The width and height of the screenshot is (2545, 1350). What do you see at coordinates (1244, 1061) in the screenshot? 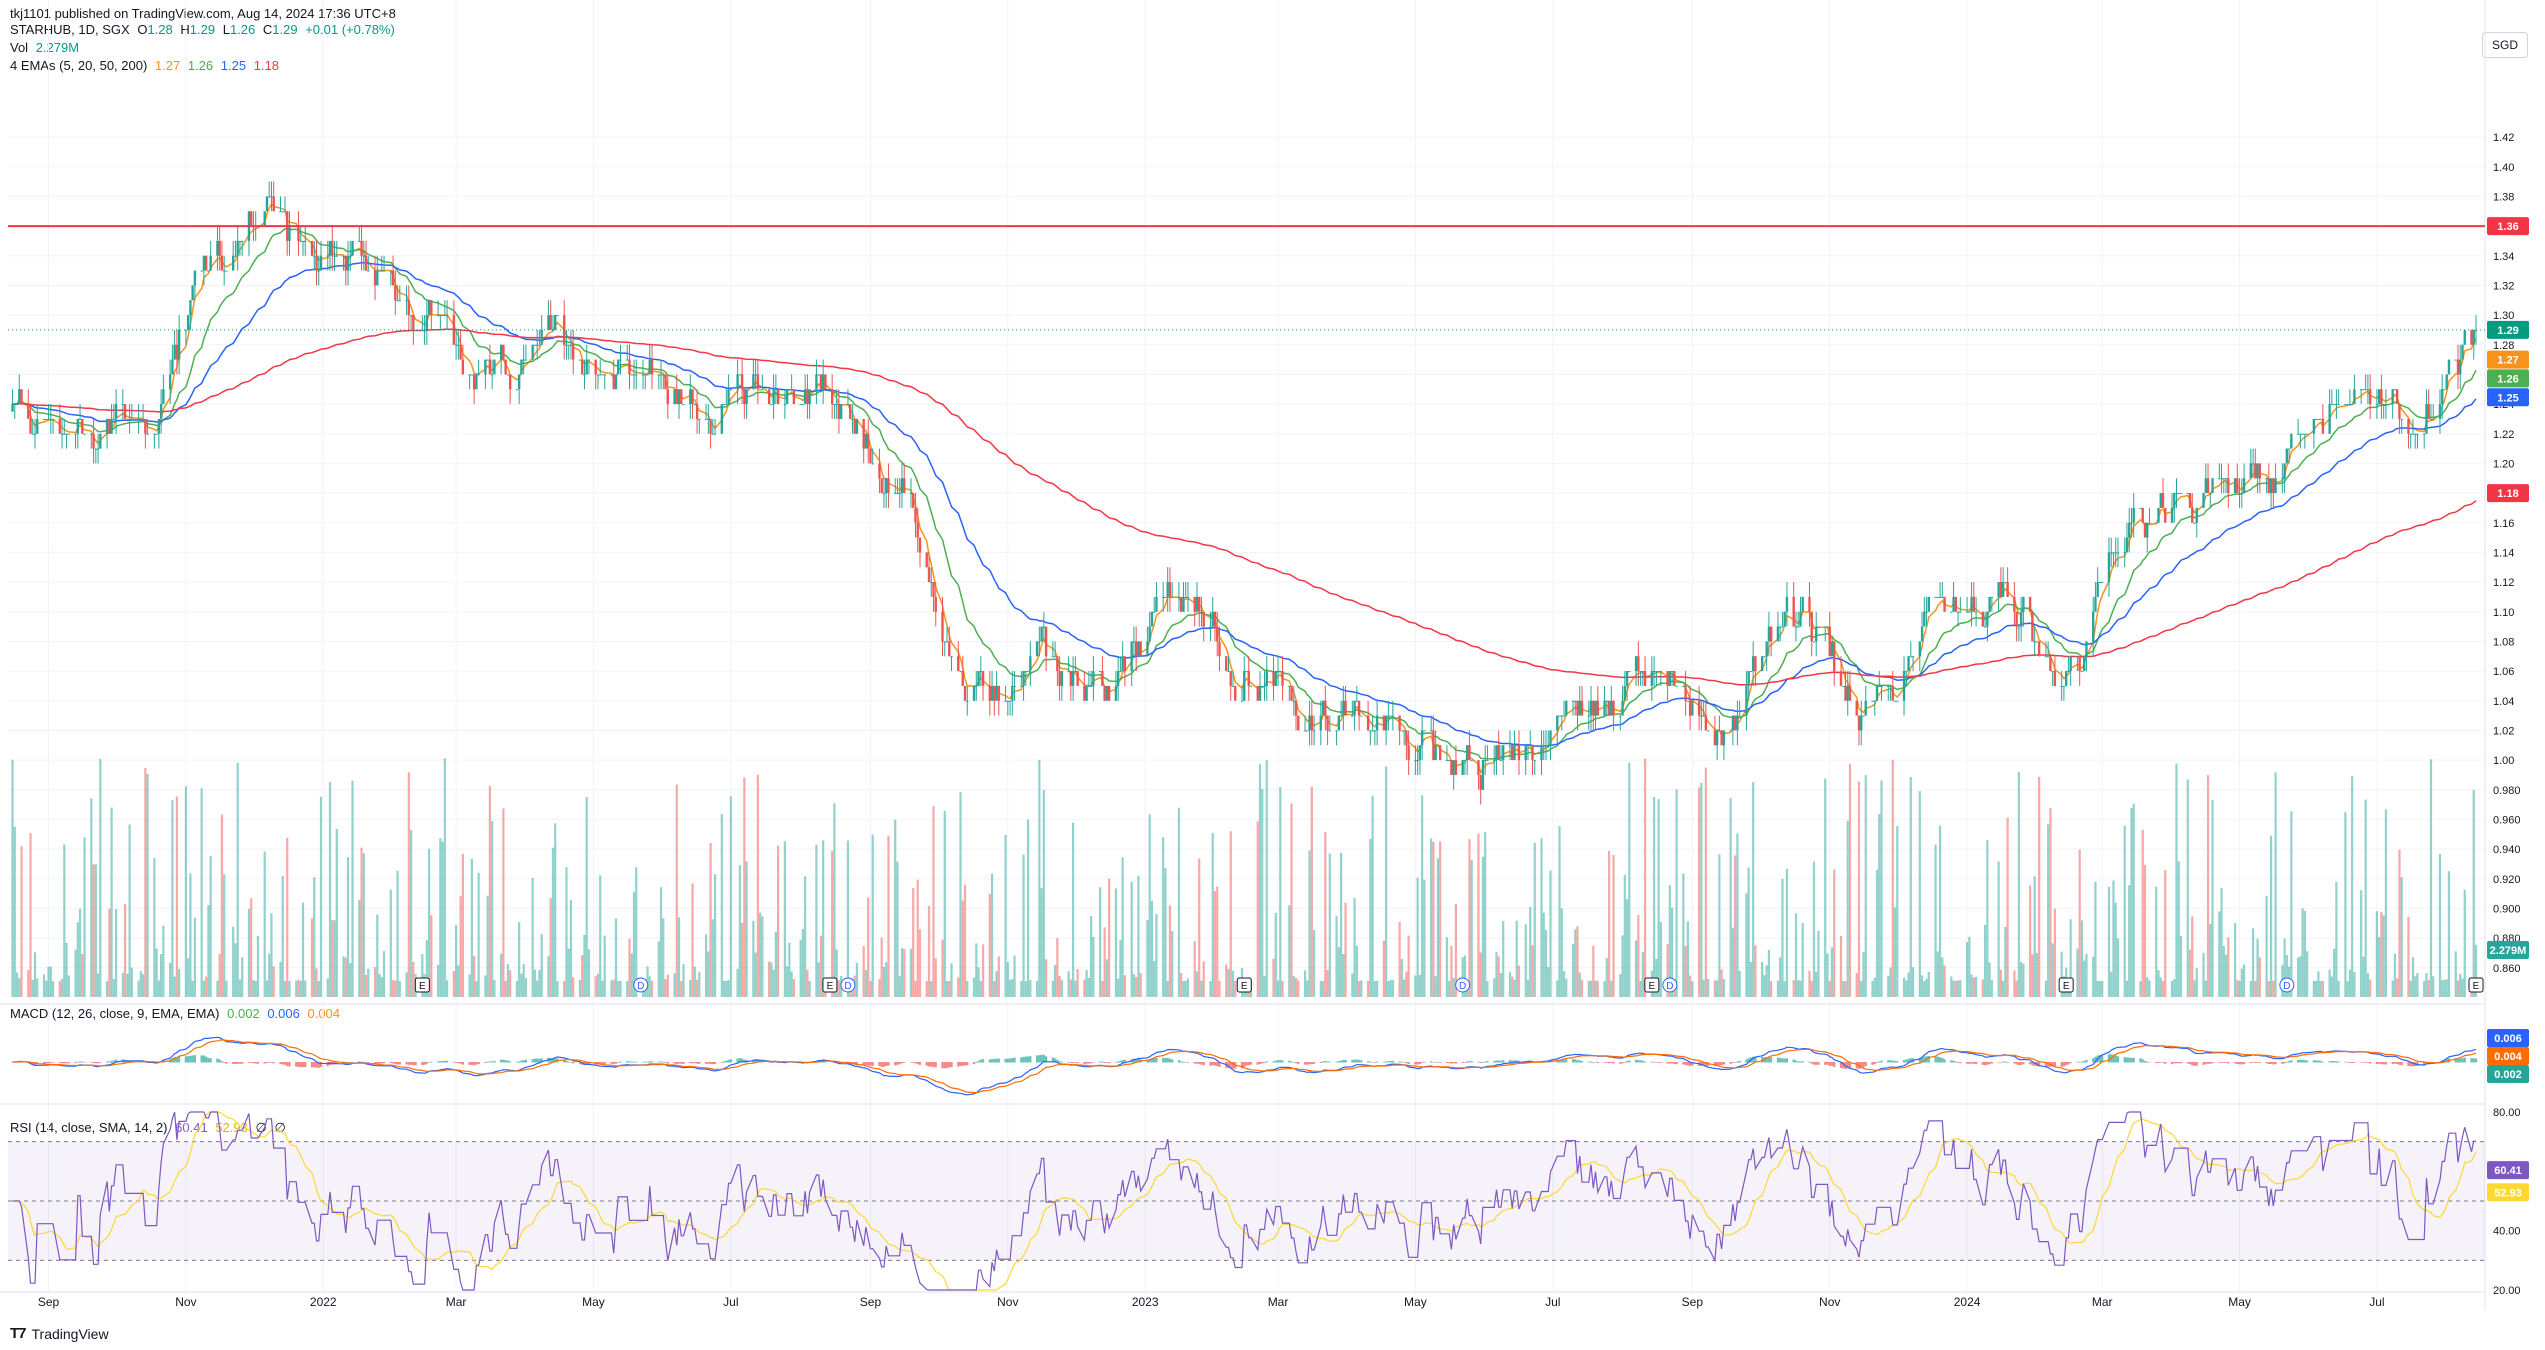
I see `macd-histogram` at bounding box center [1244, 1061].